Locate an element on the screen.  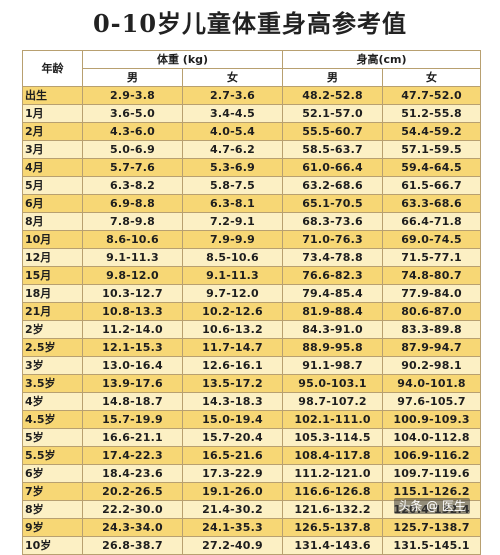
weight-female-cell: 4.0-5.4 is located at coordinates (232, 131).